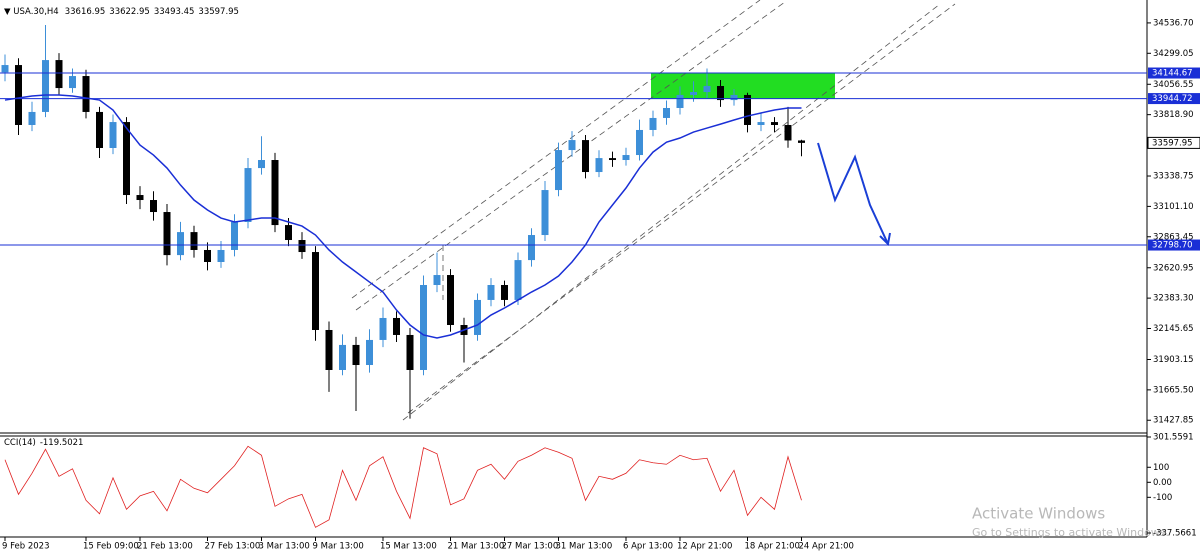 The height and width of the screenshot is (556, 1200). What do you see at coordinates (129, 12) in the screenshot?
I see `header-high: 33622.95` at bounding box center [129, 12].